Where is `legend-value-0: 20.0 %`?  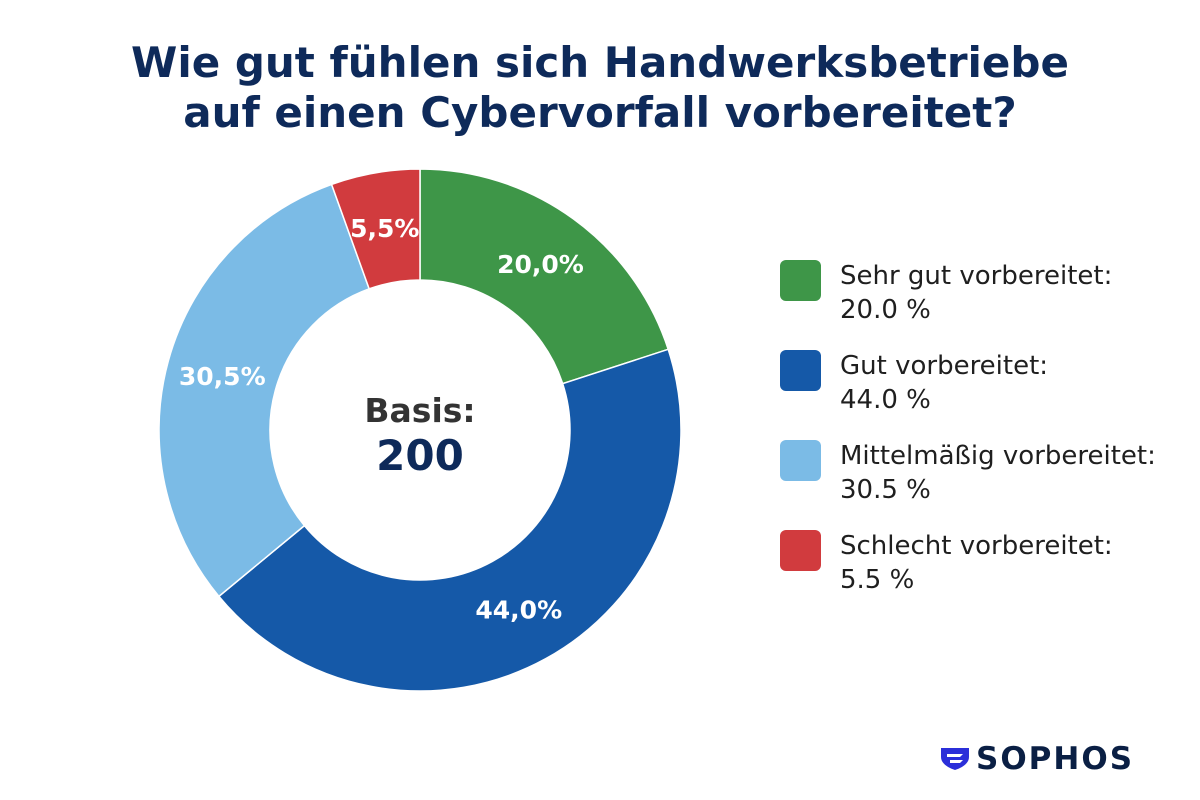 legend-value-0: 20.0 % is located at coordinates (885, 310).